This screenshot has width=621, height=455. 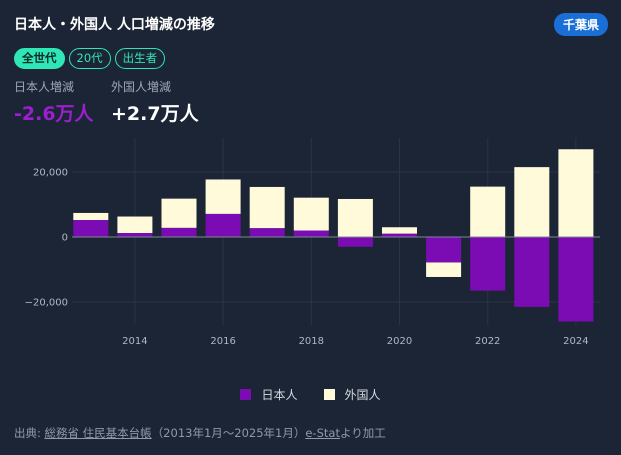 I want to click on y-tick-label: −20,000, so click(x=46, y=303).